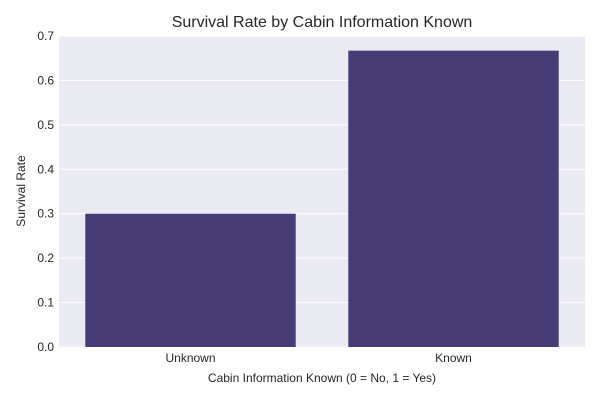 The width and height of the screenshot is (600, 400). I want to click on y-tick-label: 0.1, so click(45, 303).